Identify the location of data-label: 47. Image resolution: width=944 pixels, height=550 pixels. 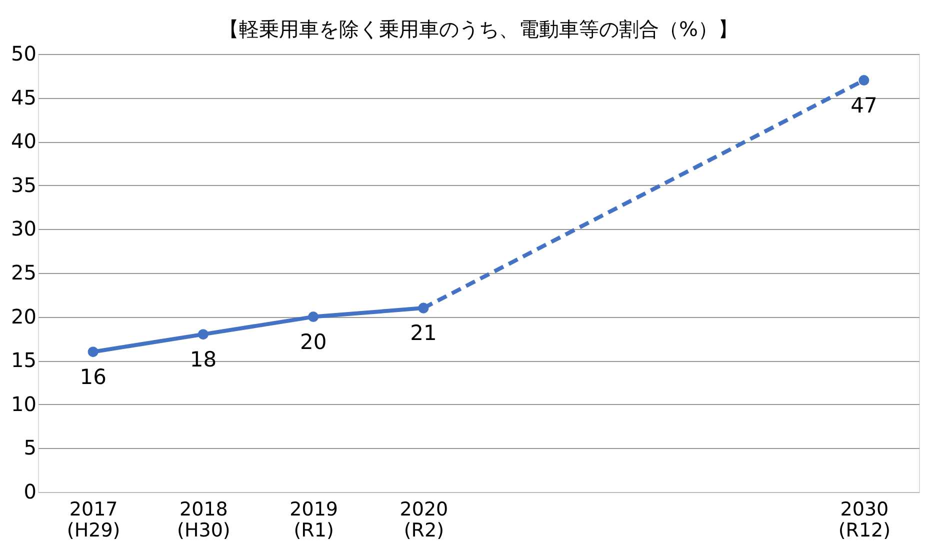
(864, 105).